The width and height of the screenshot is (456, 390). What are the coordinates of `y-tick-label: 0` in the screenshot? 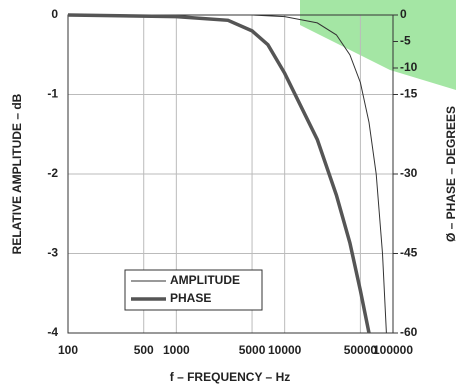 It's located at (54, 14).